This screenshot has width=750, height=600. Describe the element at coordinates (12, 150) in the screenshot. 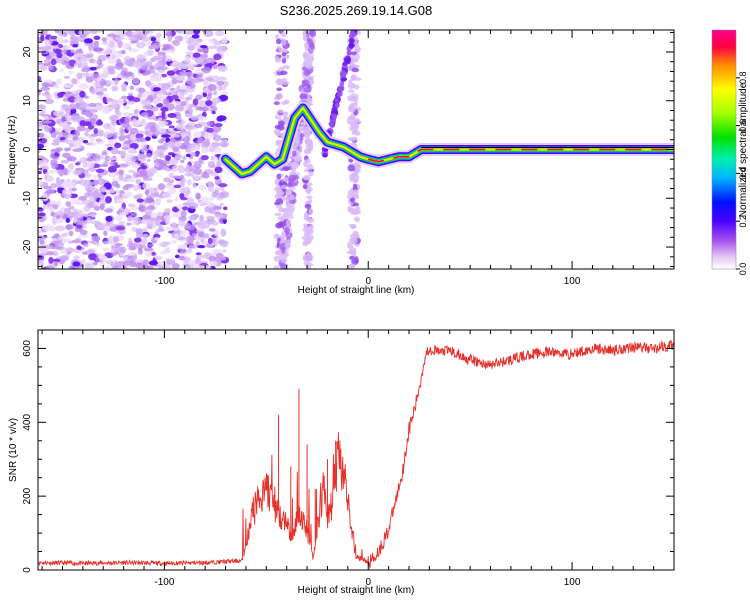

I see `spectrogram-ylabel: Frequency (Hz)` at that location.